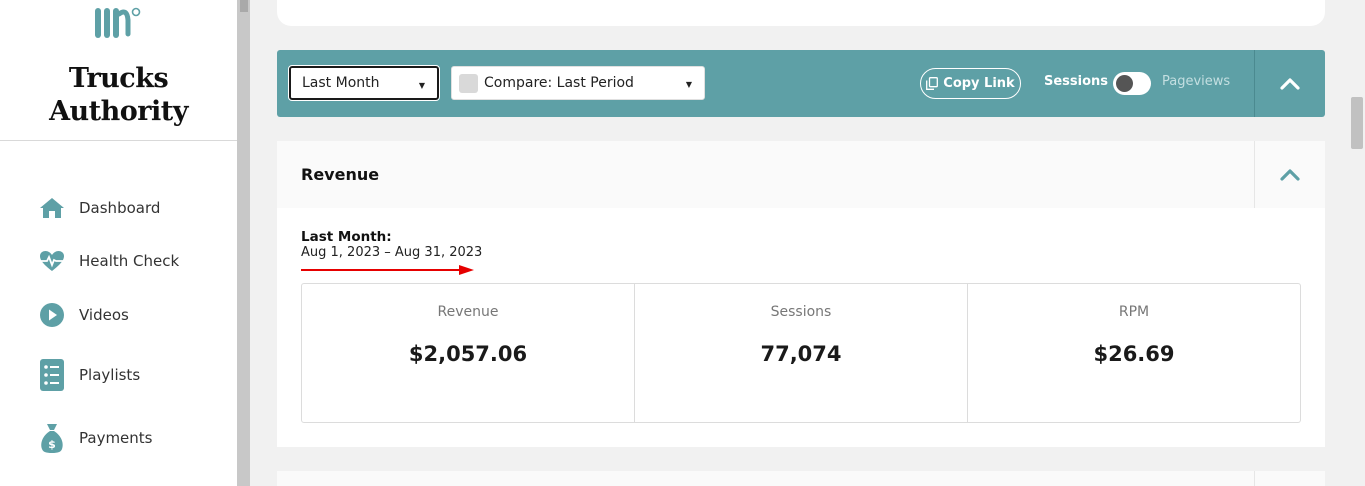  What do you see at coordinates (392, 252) in the screenshot?
I see `date-range-value: Aug 1, 2023 – Aug 31, 2023` at bounding box center [392, 252].